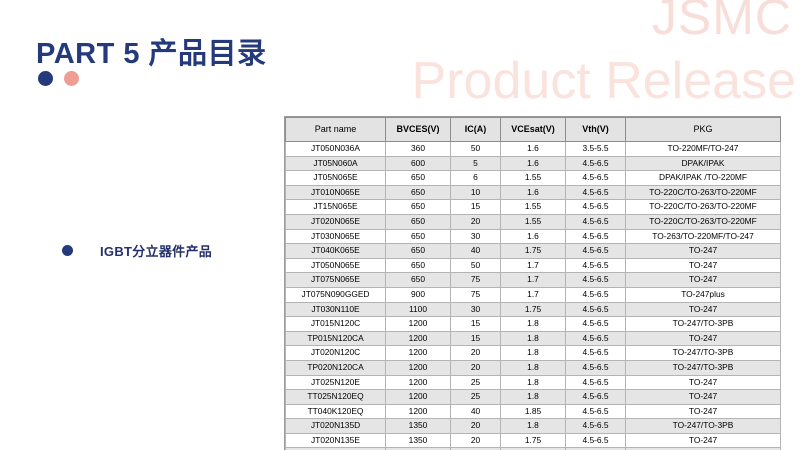  What do you see at coordinates (151, 54) in the screenshot?
I see `page-title: PART 5 产品目录` at bounding box center [151, 54].